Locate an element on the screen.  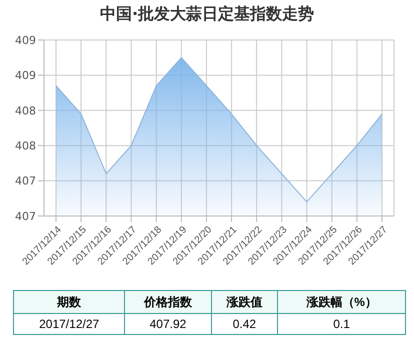
text: 涨跌幅（%） is located at coordinates (342, 302).